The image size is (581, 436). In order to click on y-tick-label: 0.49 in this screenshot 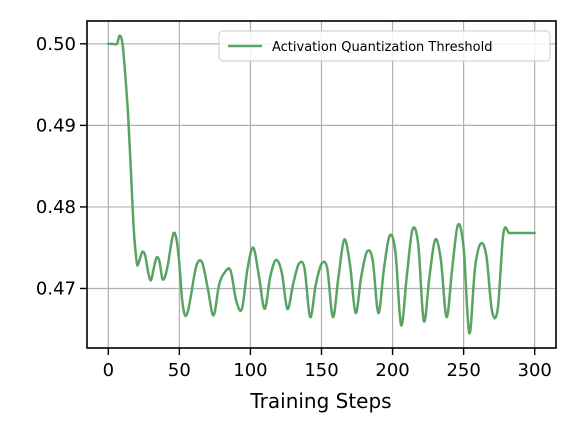, I will do `click(56, 125)`.